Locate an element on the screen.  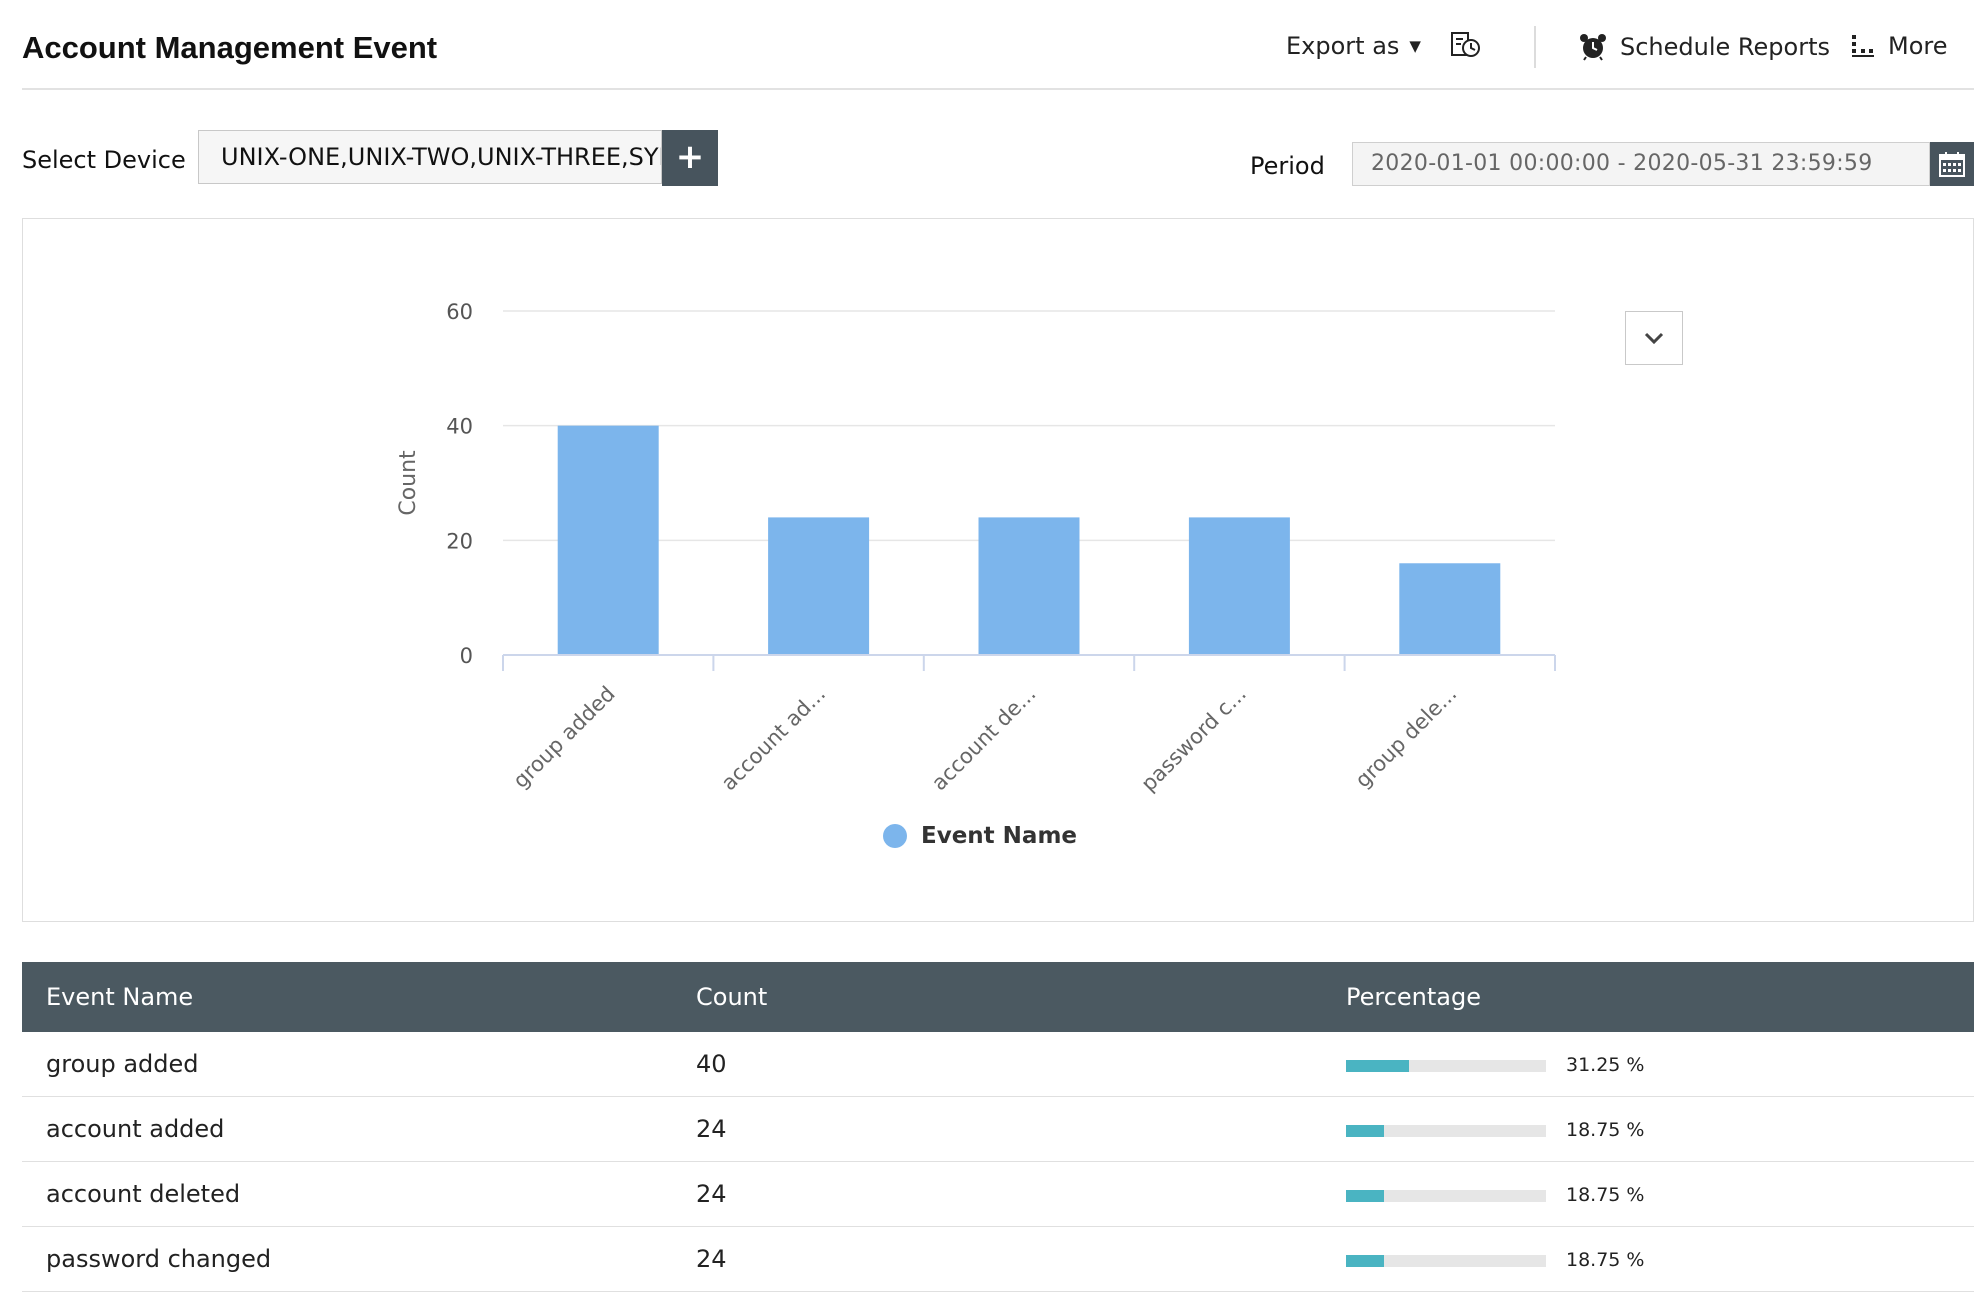
export-as-button: Export as ▼ is located at coordinates (1353, 46).